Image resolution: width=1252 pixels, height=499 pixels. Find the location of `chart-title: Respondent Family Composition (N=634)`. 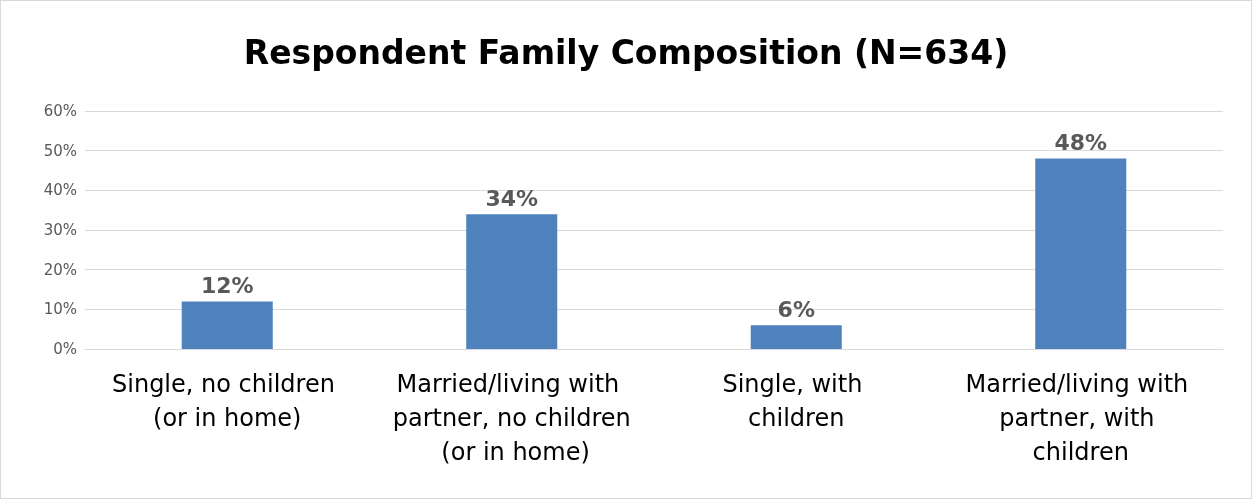

chart-title: Respondent Family Composition (N=634) is located at coordinates (626, 52).